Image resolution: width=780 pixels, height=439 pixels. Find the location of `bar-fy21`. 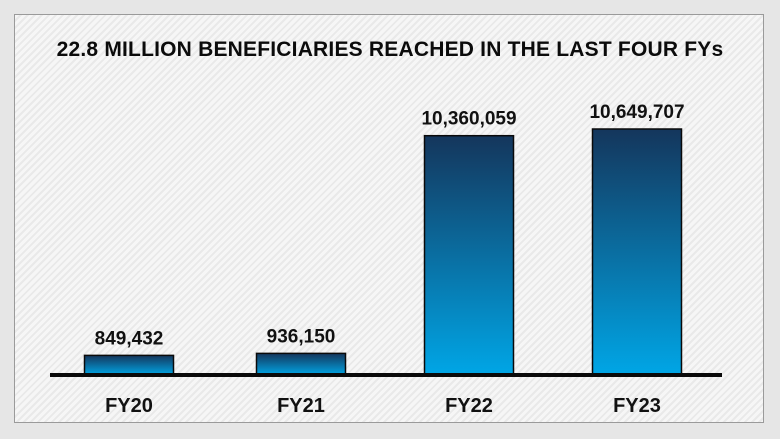

bar-fy21 is located at coordinates (301, 364).